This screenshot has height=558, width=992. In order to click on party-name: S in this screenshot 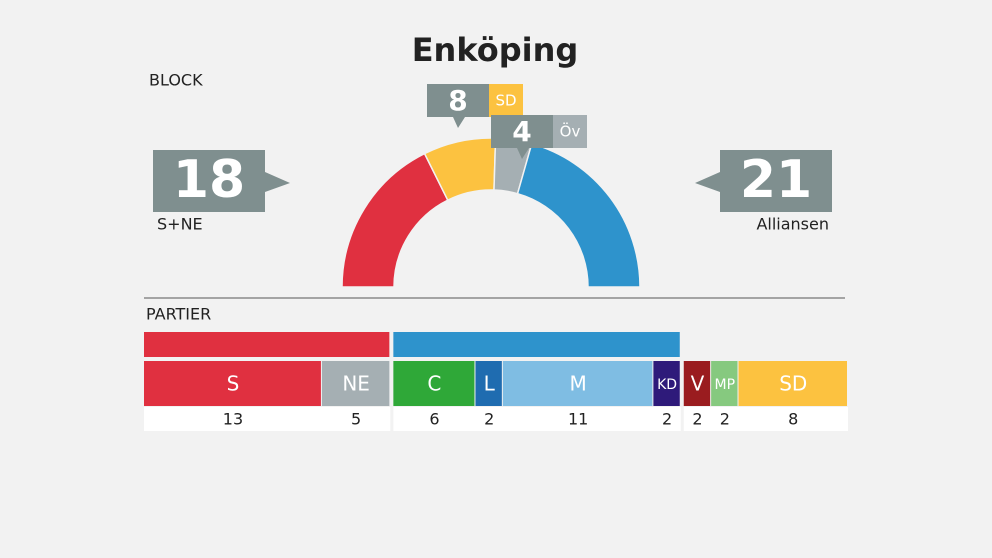, I will do `click(233, 384)`.